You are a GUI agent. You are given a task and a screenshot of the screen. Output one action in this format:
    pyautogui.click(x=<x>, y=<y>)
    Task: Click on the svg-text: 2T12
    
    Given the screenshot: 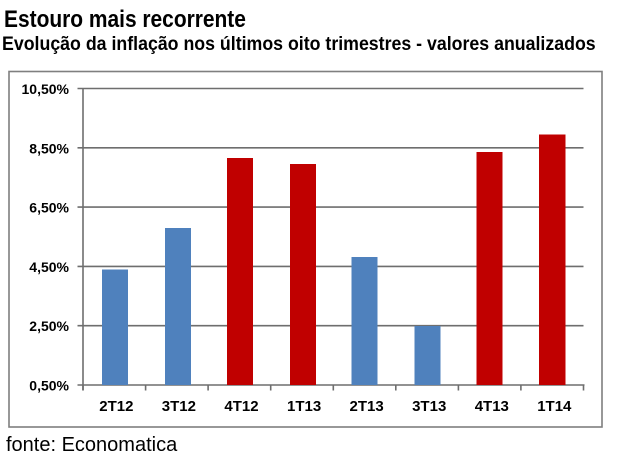 What is the action you would take?
    pyautogui.click(x=116, y=406)
    